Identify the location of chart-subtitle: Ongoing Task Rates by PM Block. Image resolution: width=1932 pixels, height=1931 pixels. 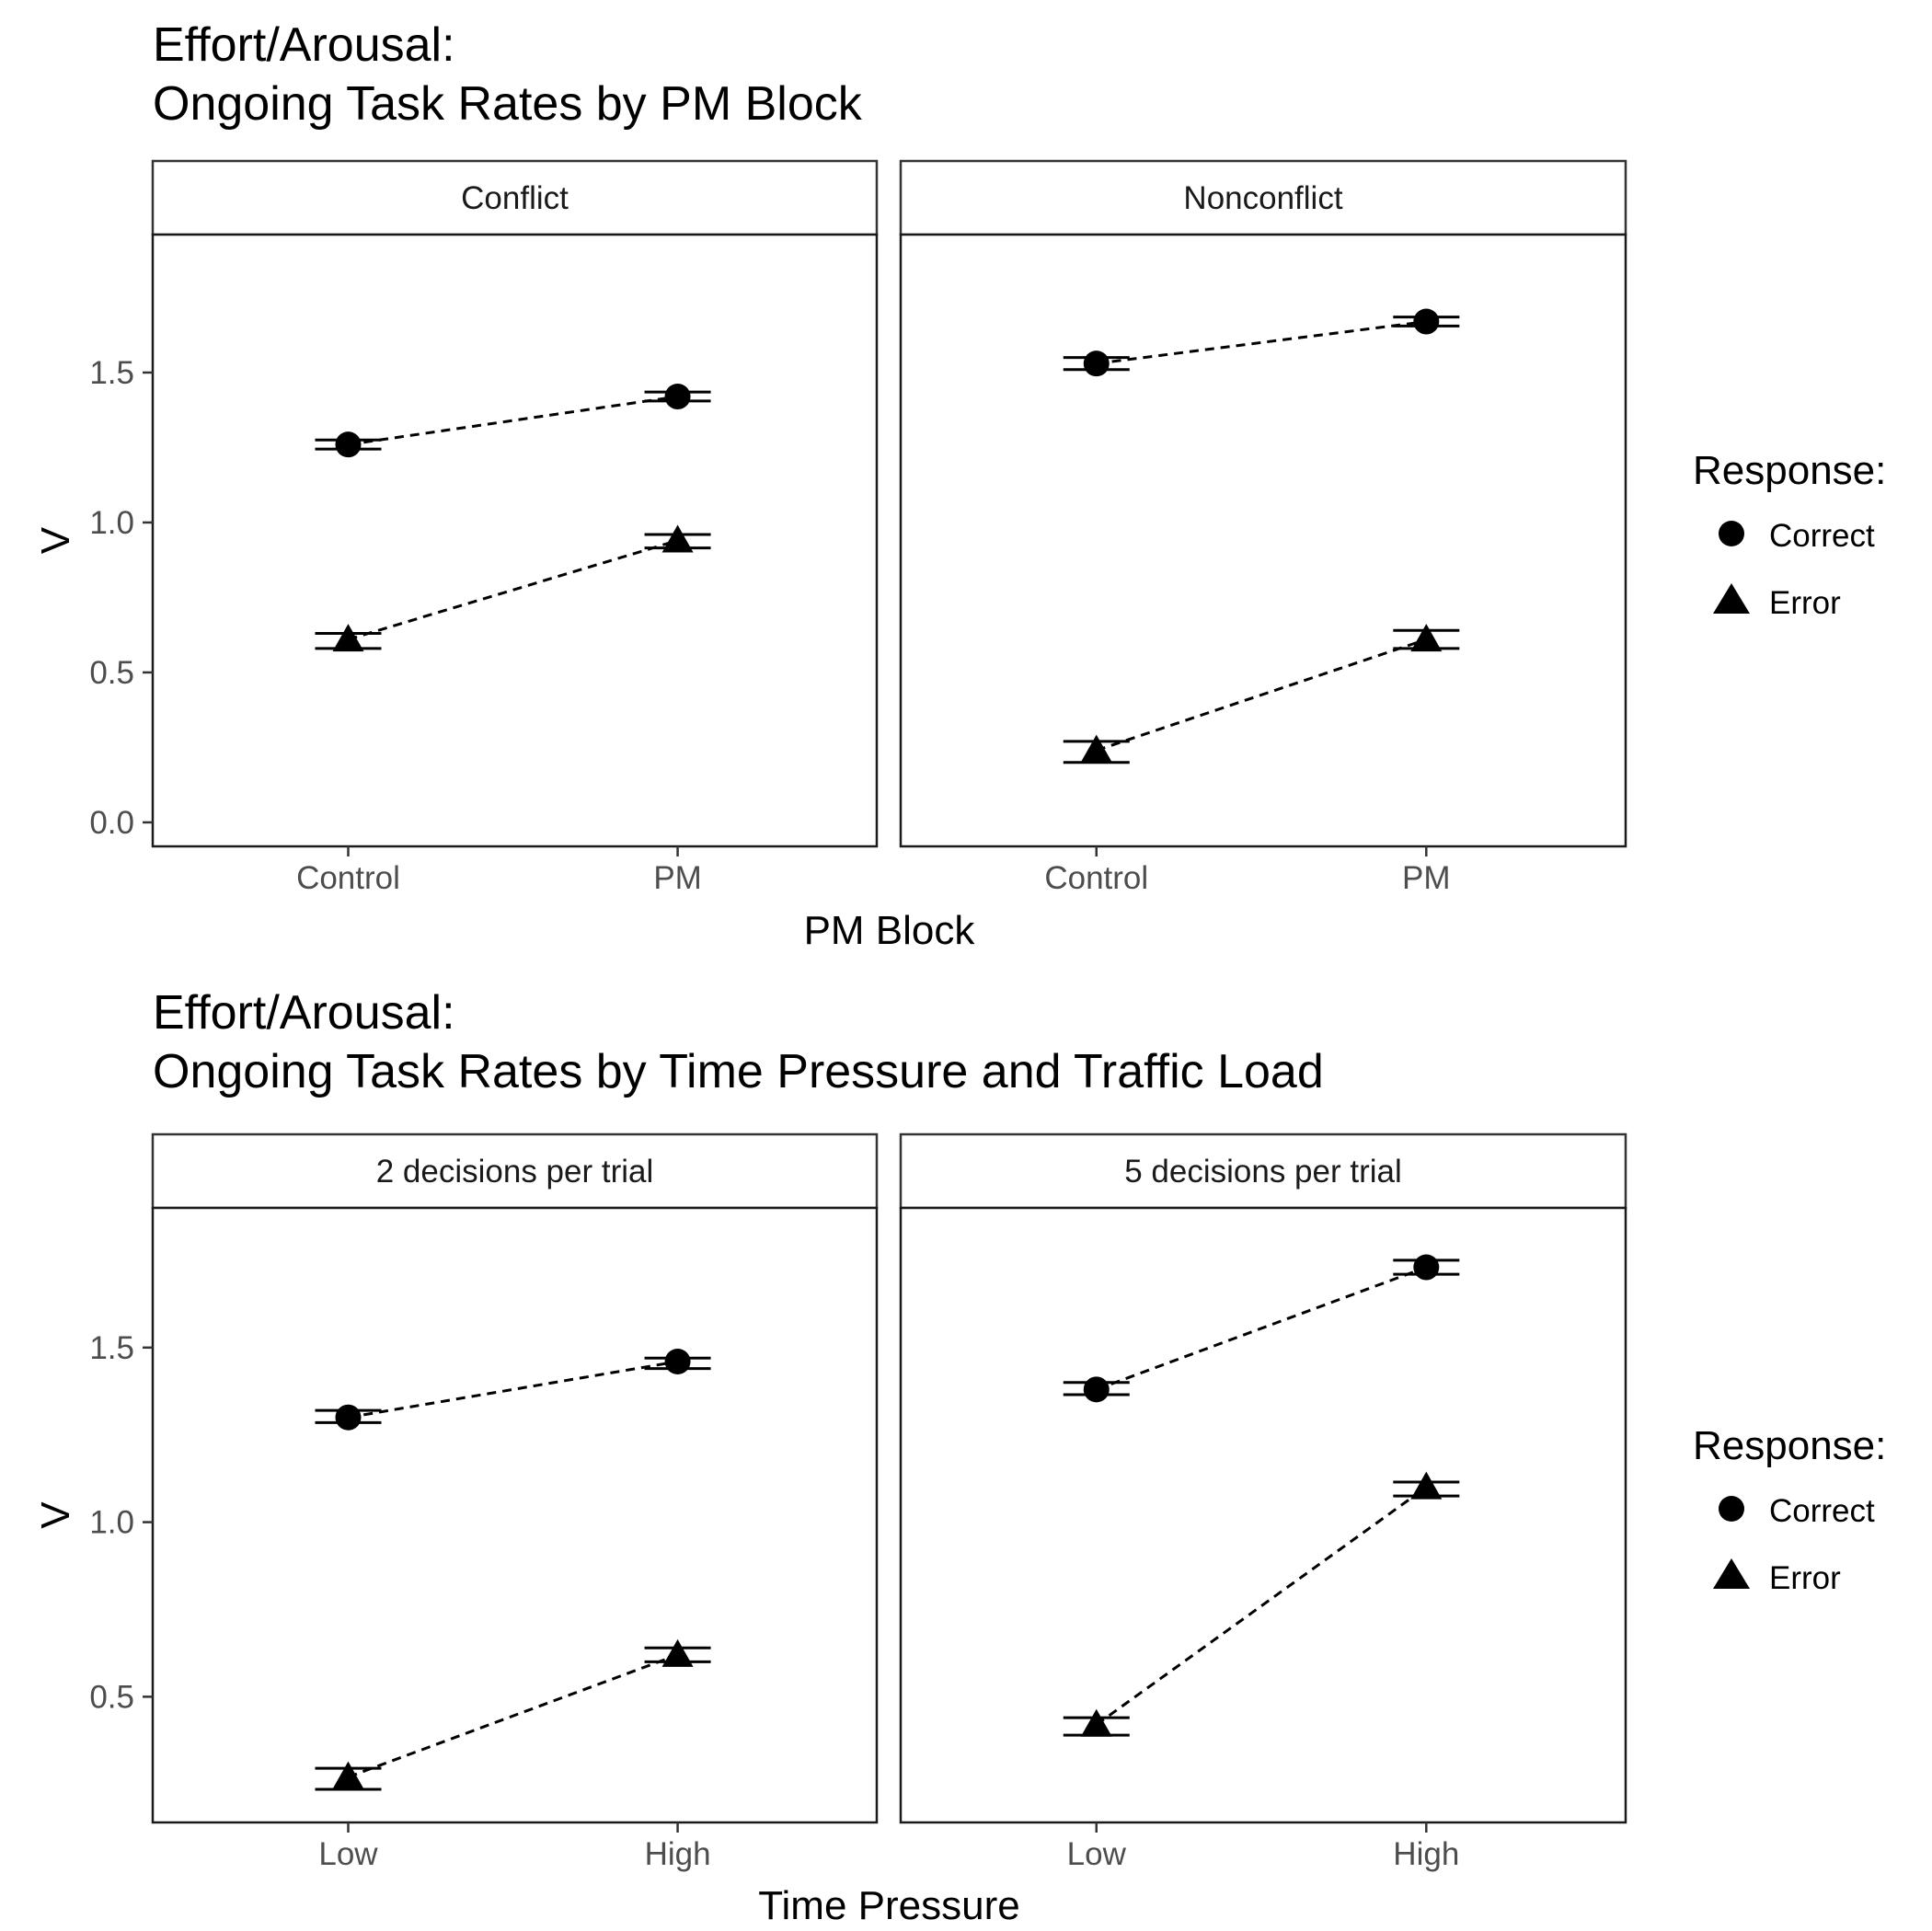
(508, 104).